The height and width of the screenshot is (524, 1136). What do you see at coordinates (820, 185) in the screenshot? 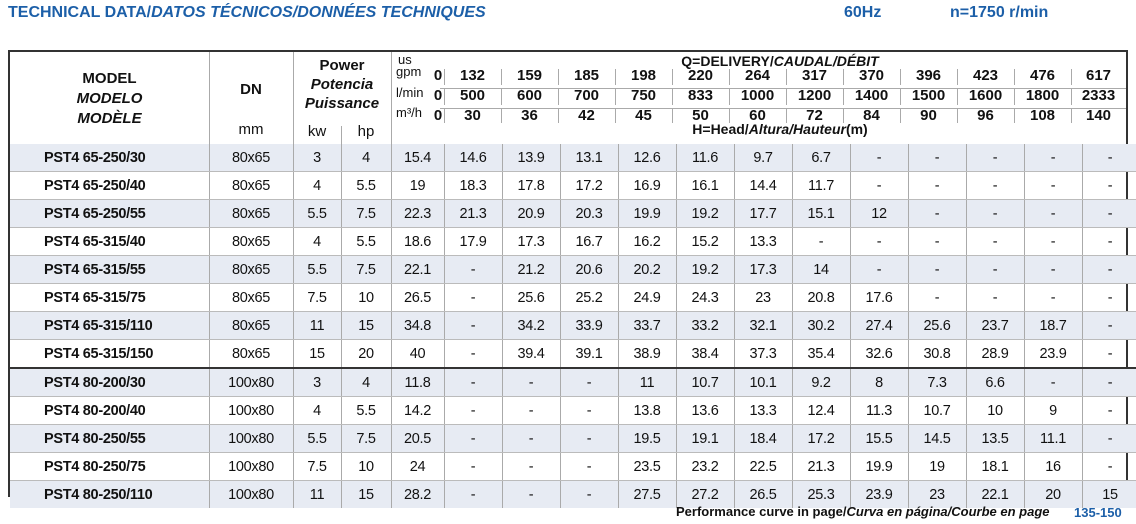
I see `head-value-cell: 11.7` at bounding box center [820, 185].